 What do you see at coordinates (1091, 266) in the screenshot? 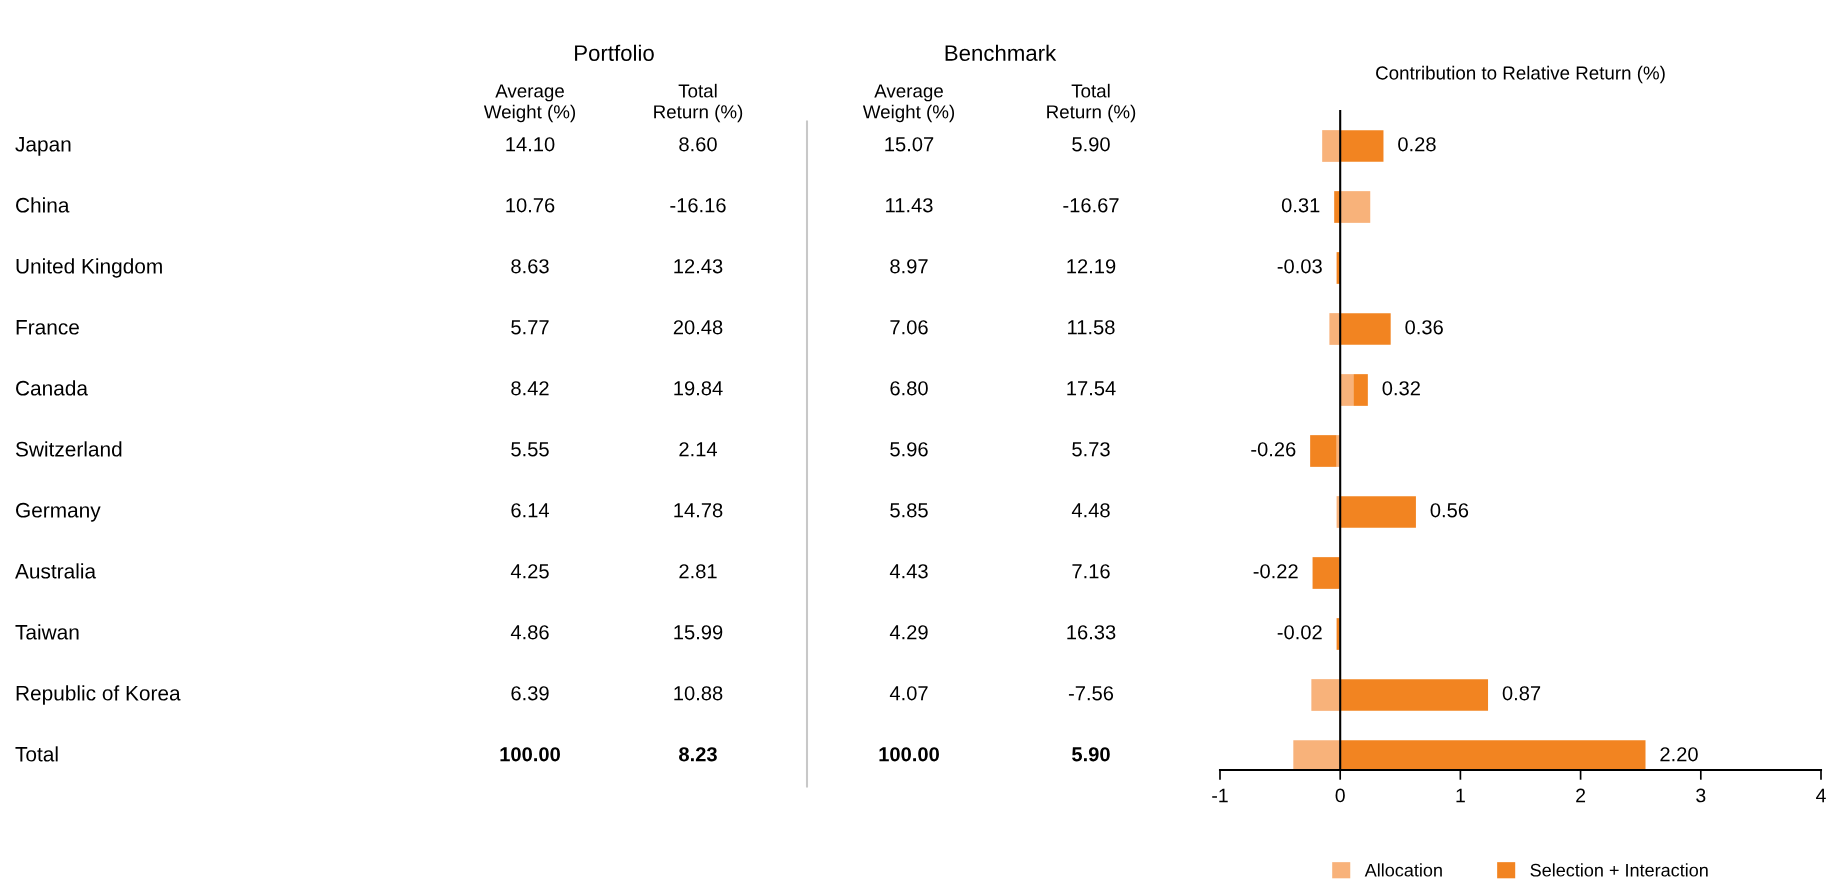
I see `text: 12.19` at bounding box center [1091, 266].